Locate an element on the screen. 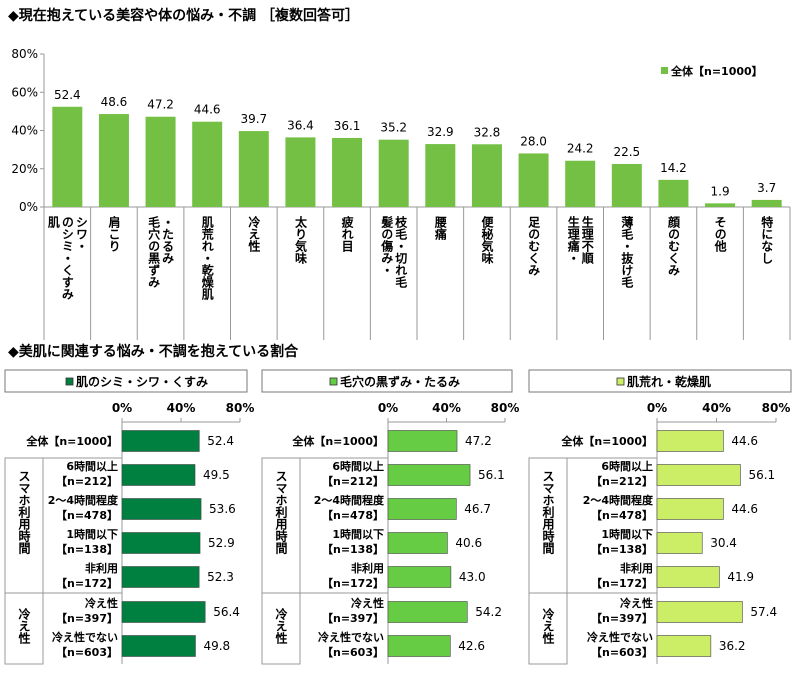 This screenshot has width=800, height=674. value-label: 52.3 is located at coordinates (220, 577).